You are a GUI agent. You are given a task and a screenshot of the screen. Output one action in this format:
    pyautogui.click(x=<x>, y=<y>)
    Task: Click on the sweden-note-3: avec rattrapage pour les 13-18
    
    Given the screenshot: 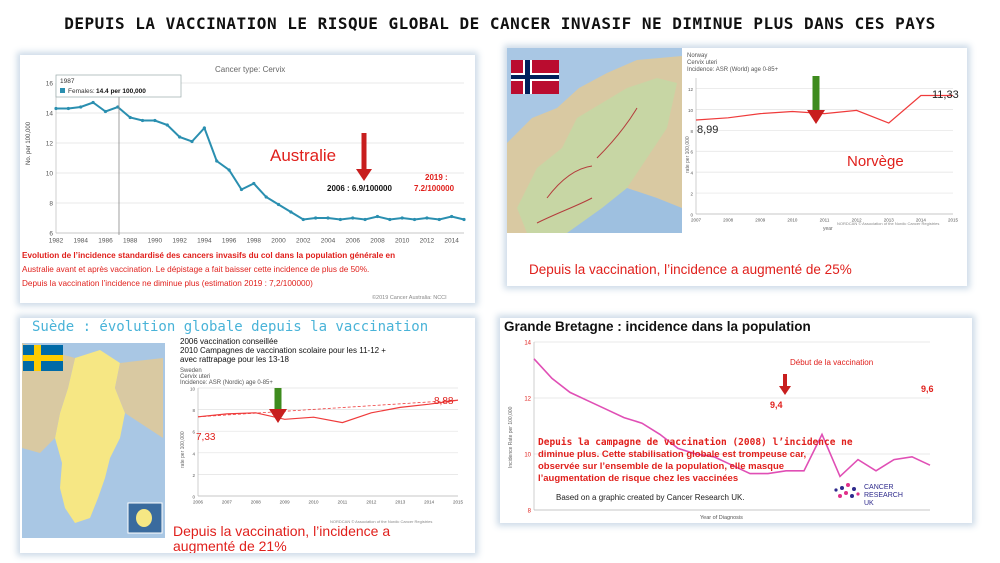 What is the action you would take?
    pyautogui.click(x=235, y=359)
    